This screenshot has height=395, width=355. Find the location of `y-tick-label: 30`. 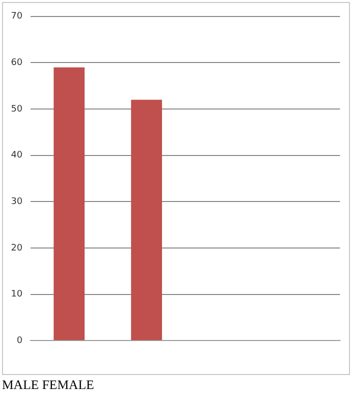

y-tick-label: 30 is located at coordinates (17, 202).